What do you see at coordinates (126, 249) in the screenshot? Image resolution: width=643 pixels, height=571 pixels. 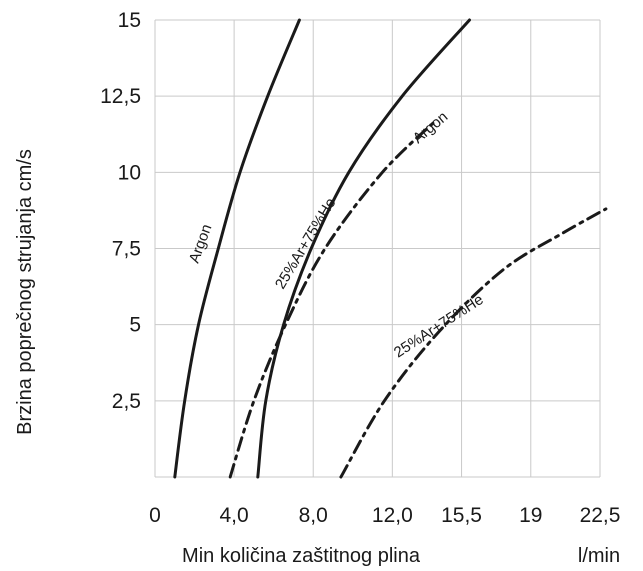 I see `y-tick-label-2: 7,5` at bounding box center [126, 249].